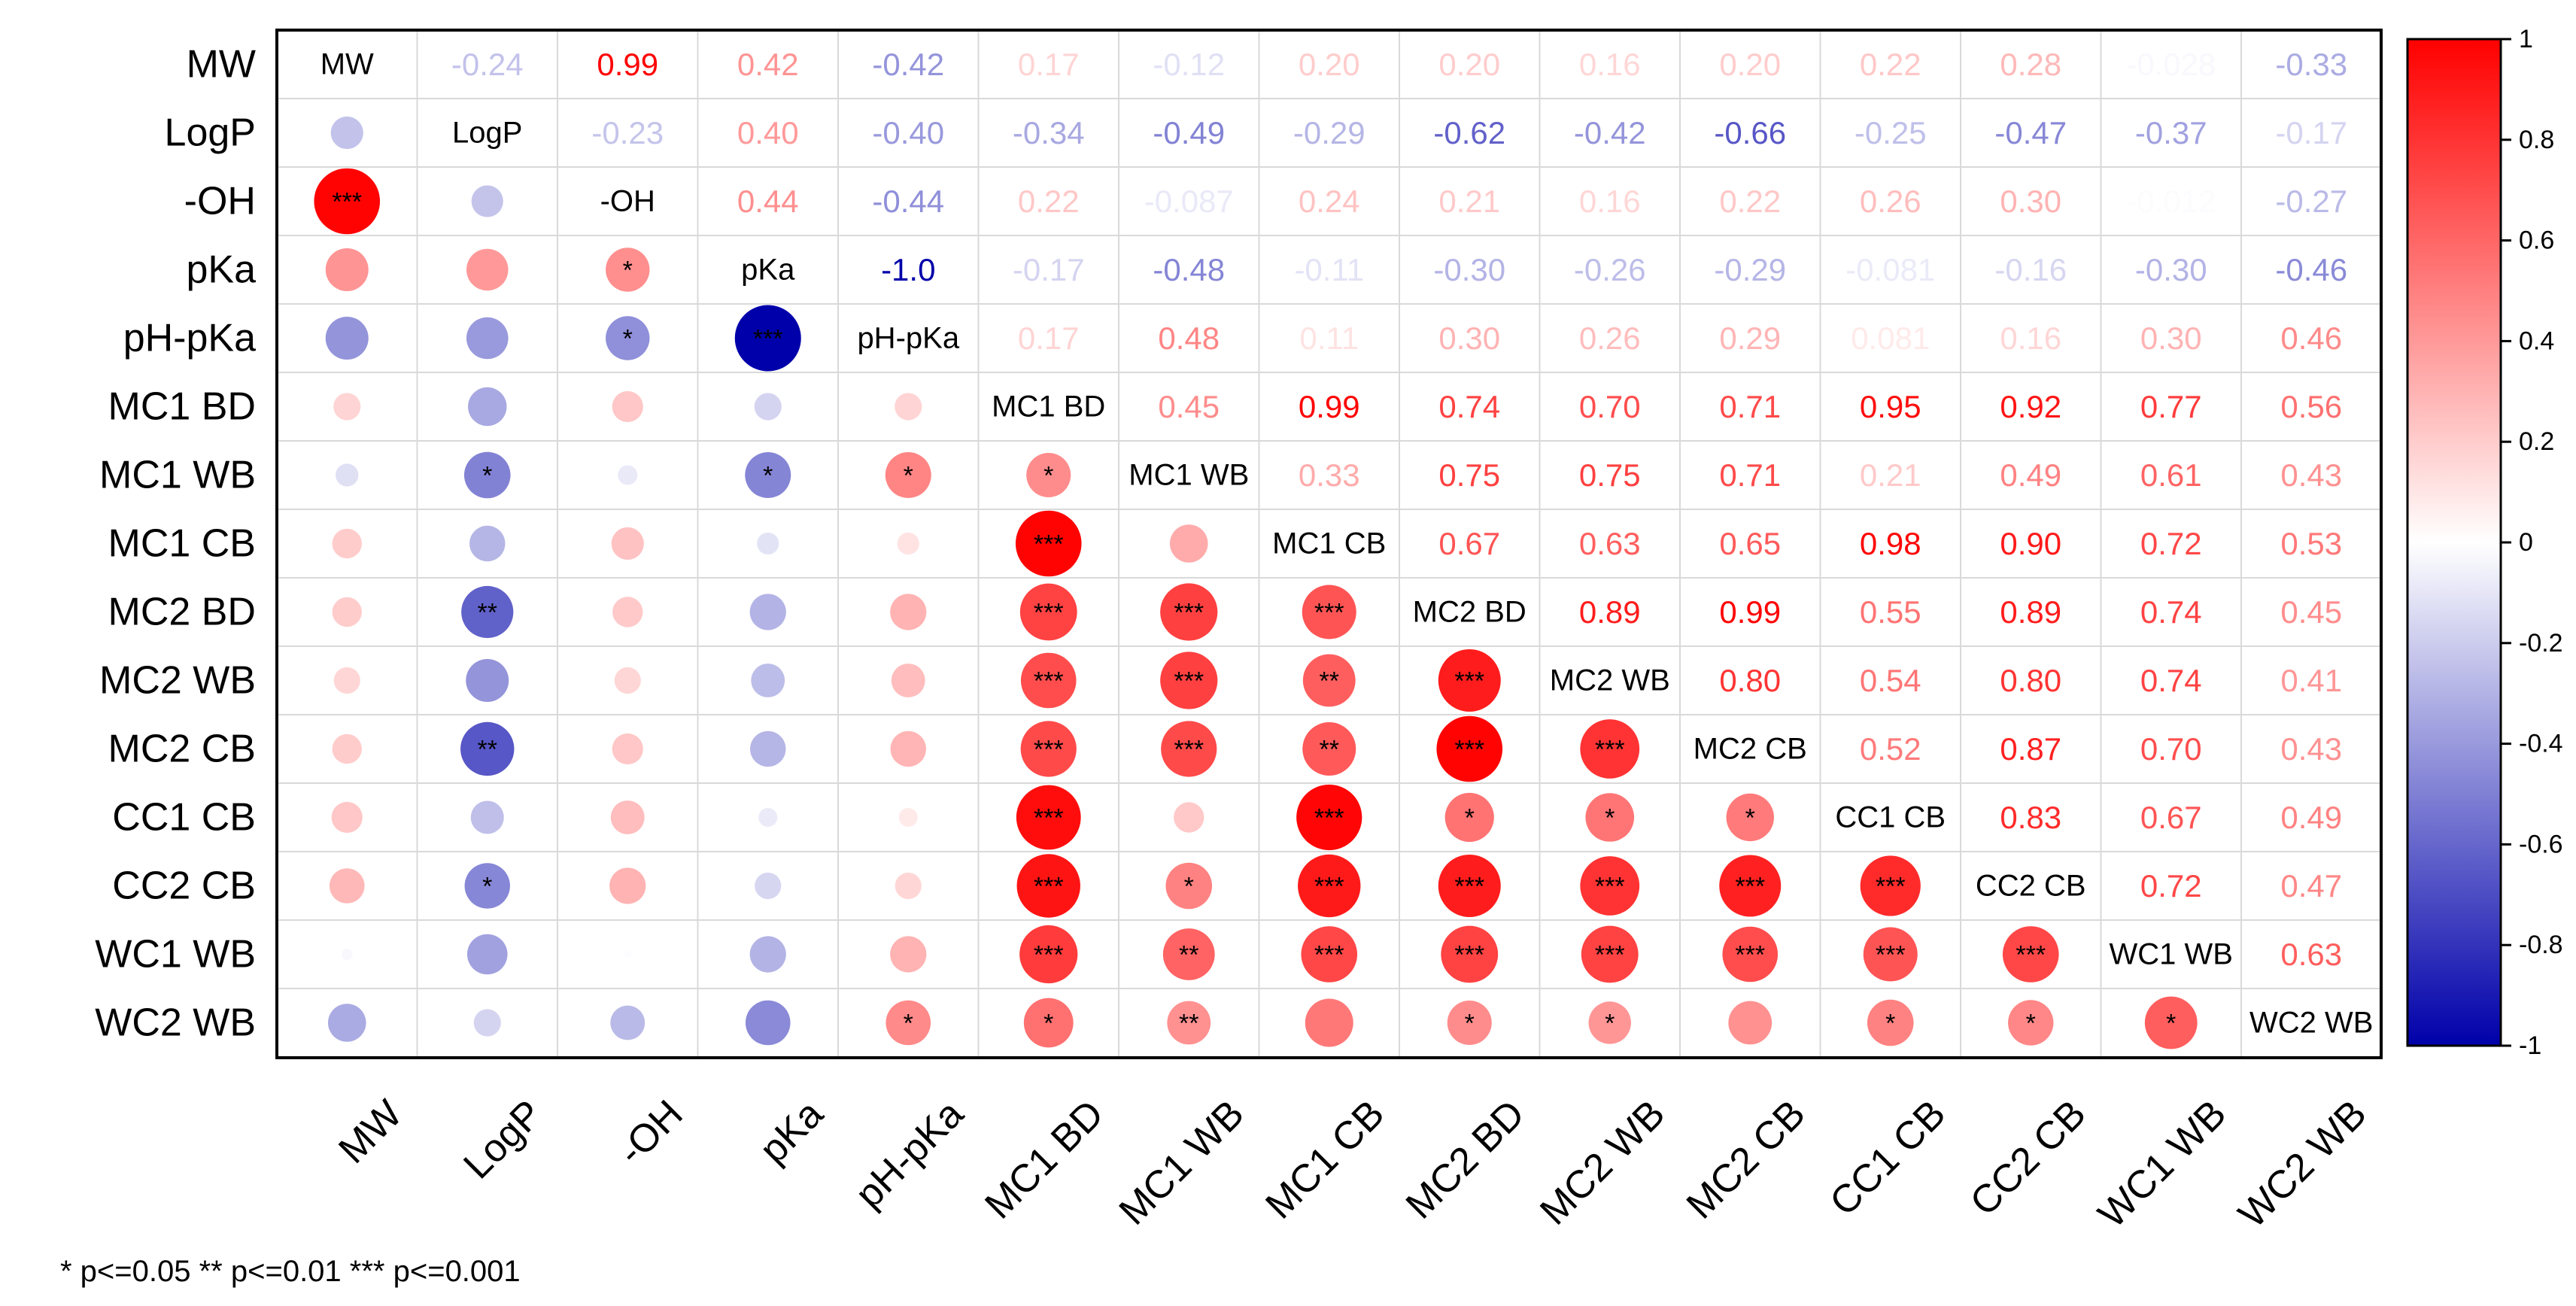 The image size is (2576, 1306). Describe the element at coordinates (1750, 543) in the screenshot. I see `correlation-value: 0.65` at that location.